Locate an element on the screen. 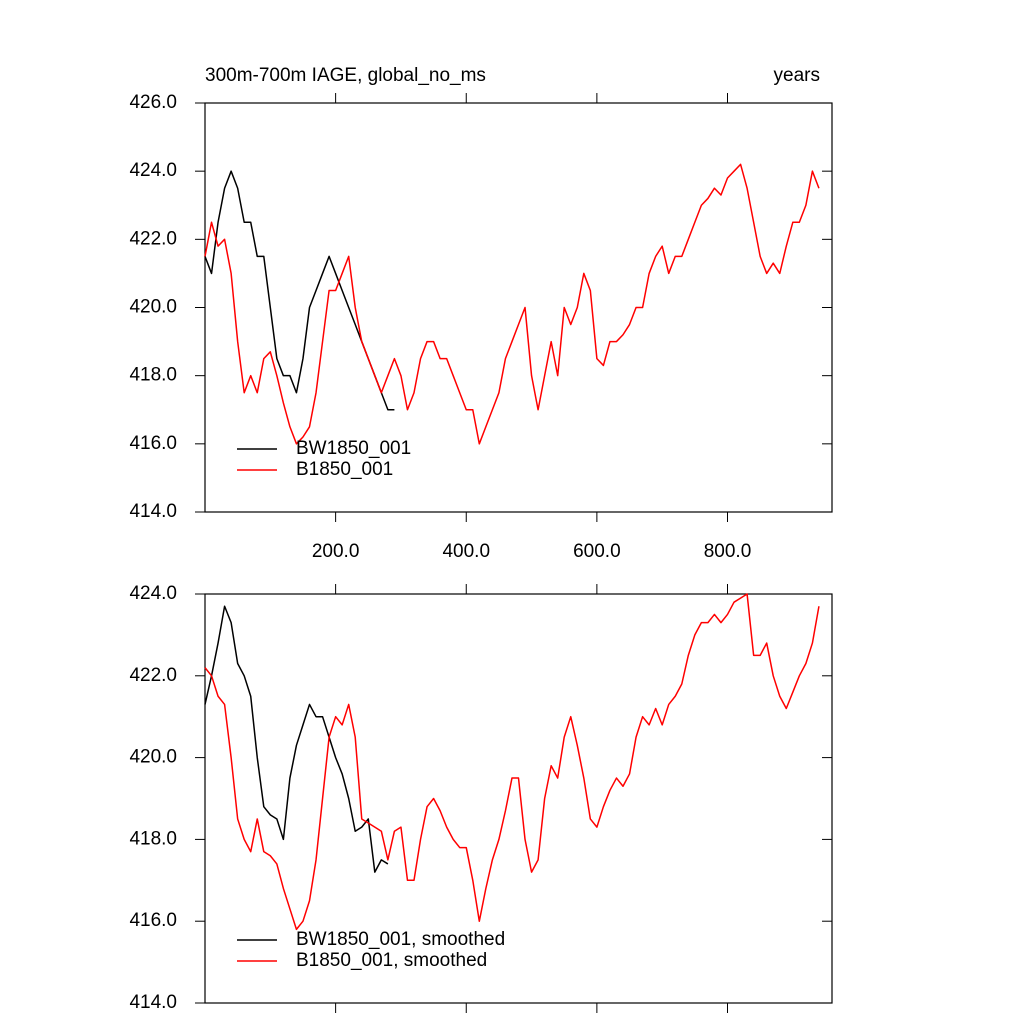 Image resolution: width=1024 pixels, height=1024 pixels. legend-label: BW1850_001, smoothed is located at coordinates (400, 939).